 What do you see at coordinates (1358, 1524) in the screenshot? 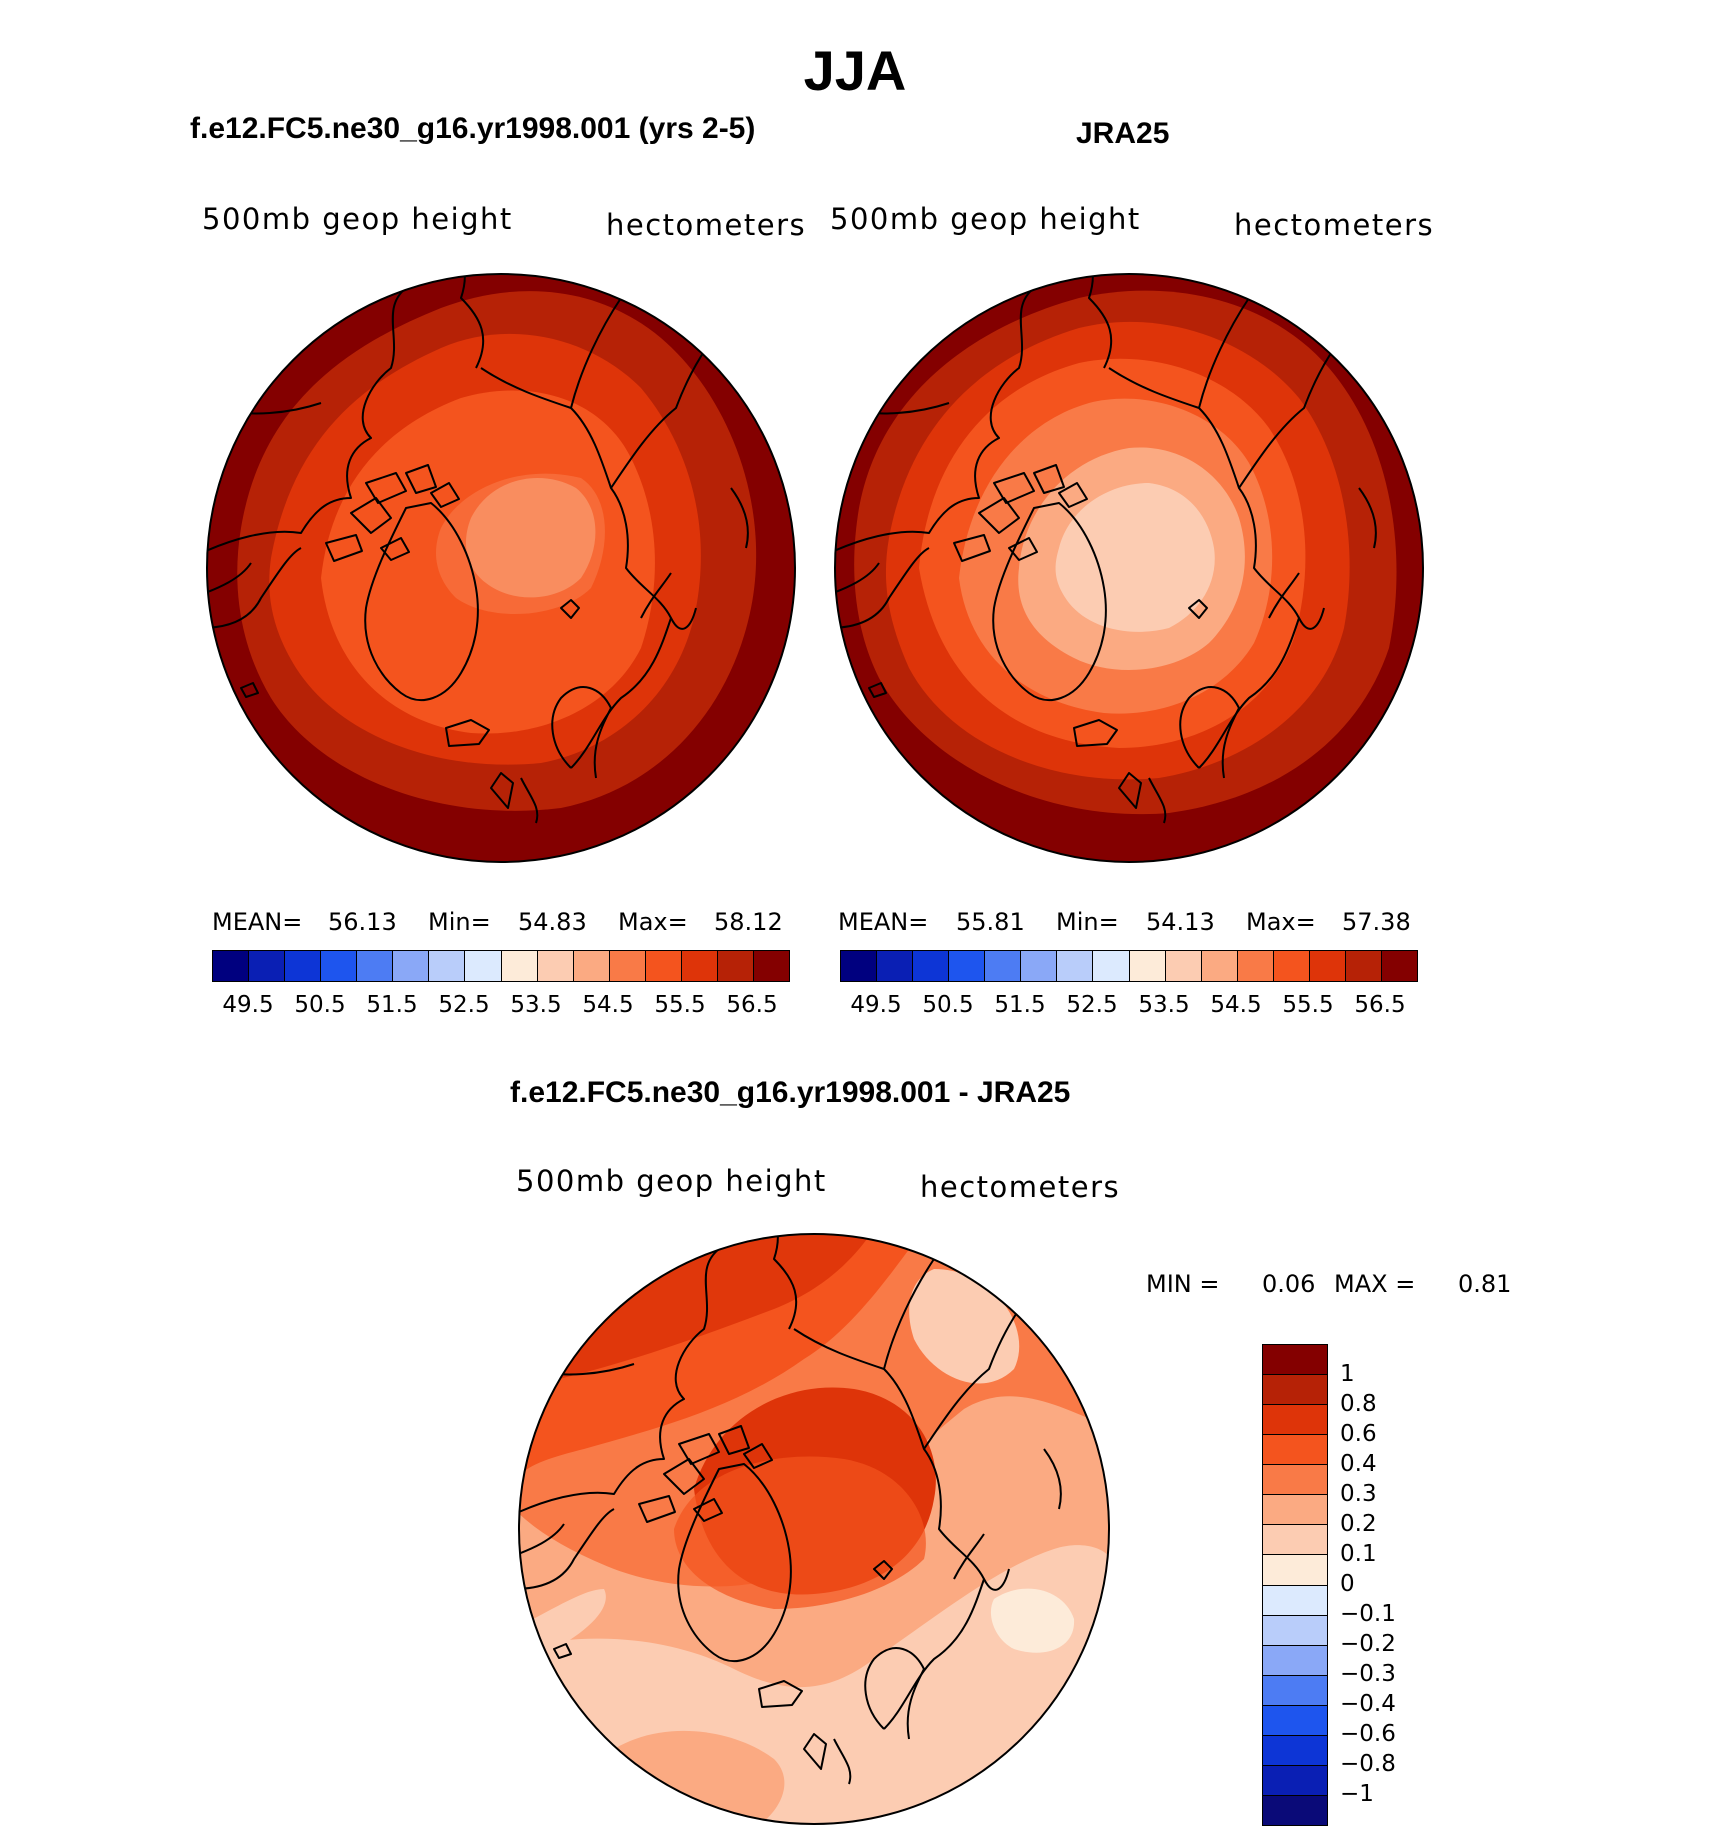
I see `diff-colorbar-tick-label: 0.2` at bounding box center [1358, 1524].